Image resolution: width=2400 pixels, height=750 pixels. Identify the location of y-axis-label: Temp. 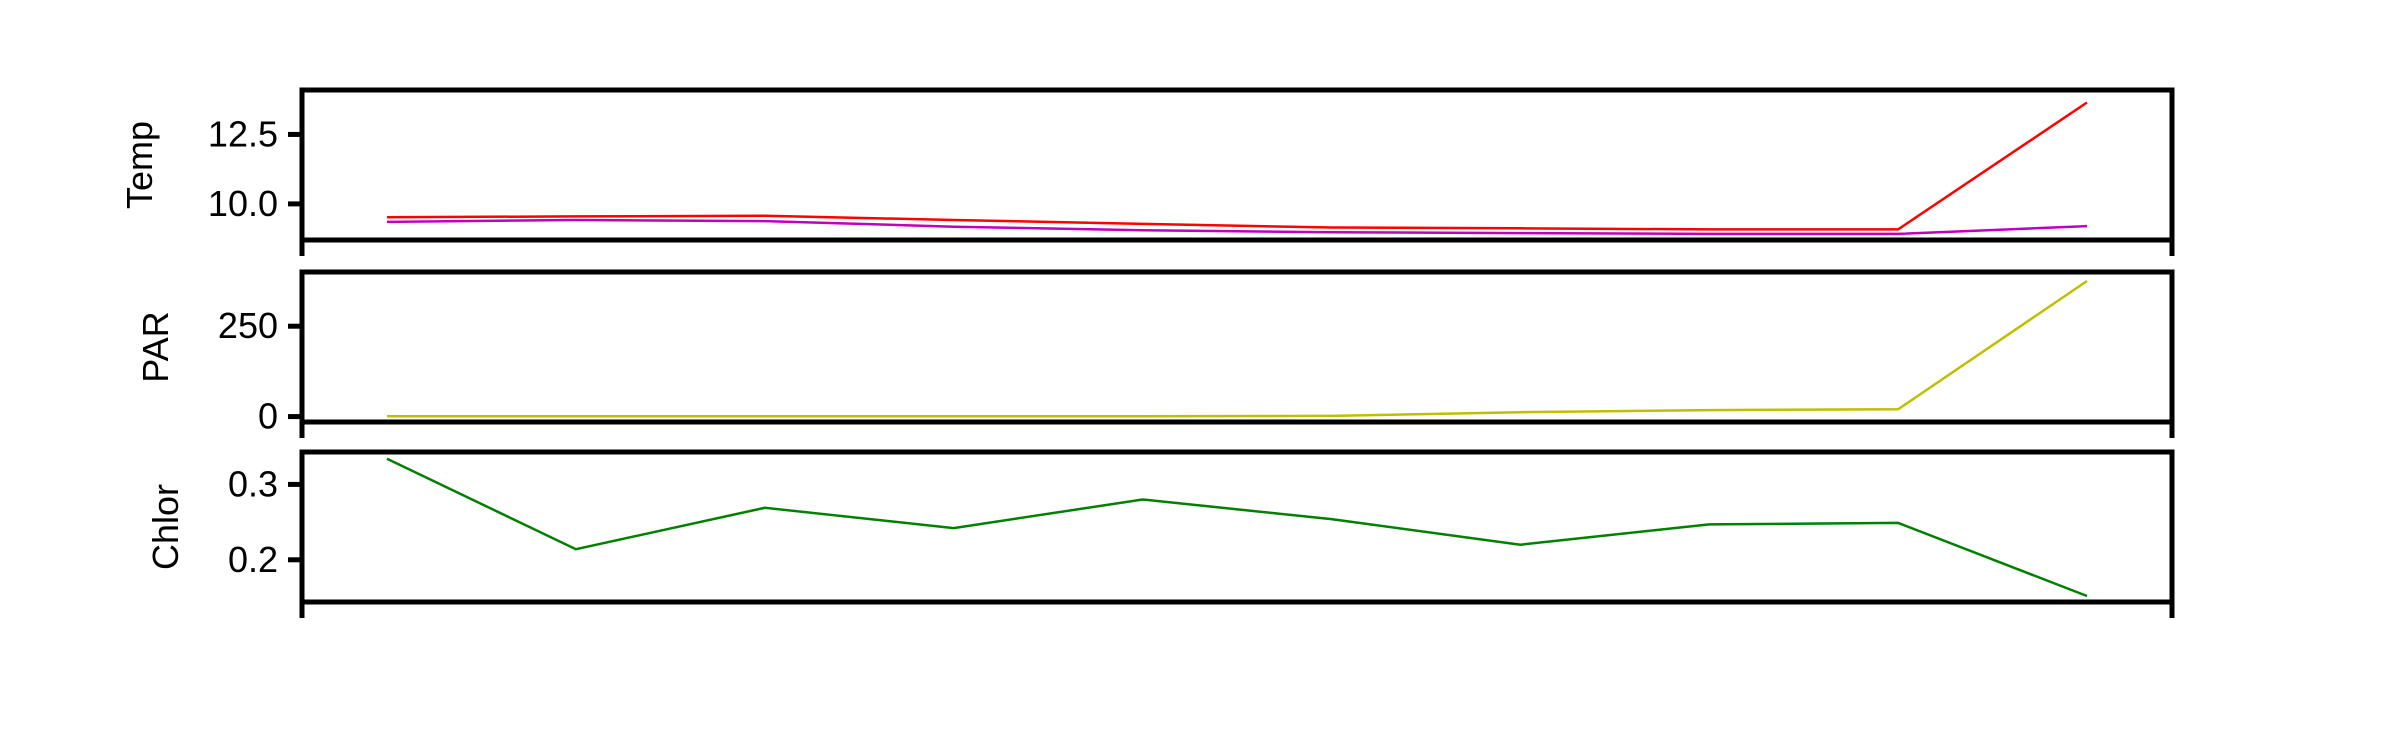
(139, 165).